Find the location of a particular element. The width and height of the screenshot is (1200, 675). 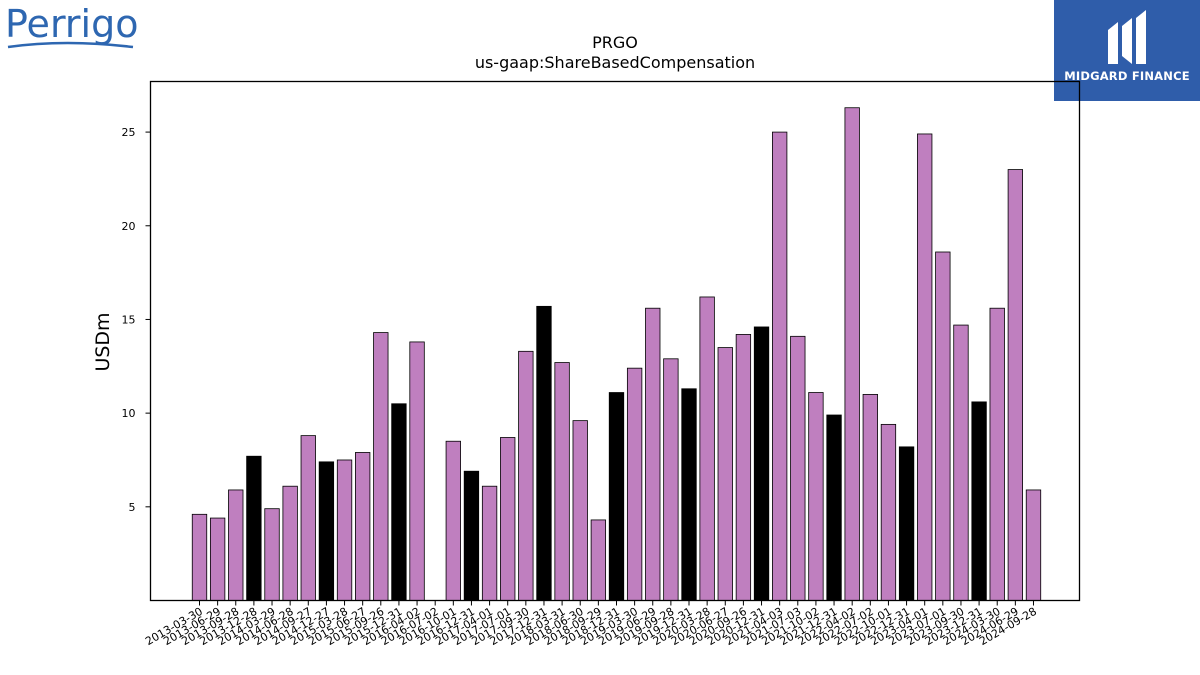

midgard-finance-logo: MIDGARD FINANCE is located at coordinates (1127, 50).